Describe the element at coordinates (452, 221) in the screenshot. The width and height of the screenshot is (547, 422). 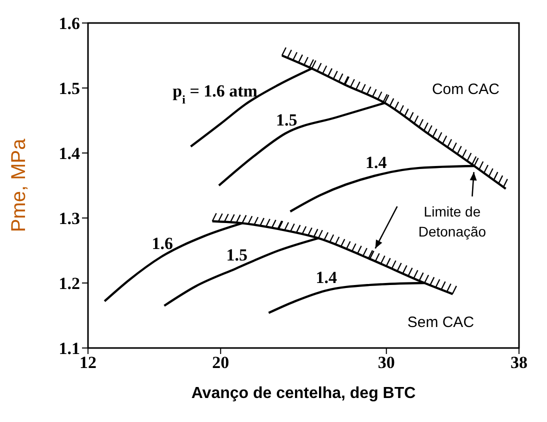
I see `annotation: Limite de Detonação` at that location.